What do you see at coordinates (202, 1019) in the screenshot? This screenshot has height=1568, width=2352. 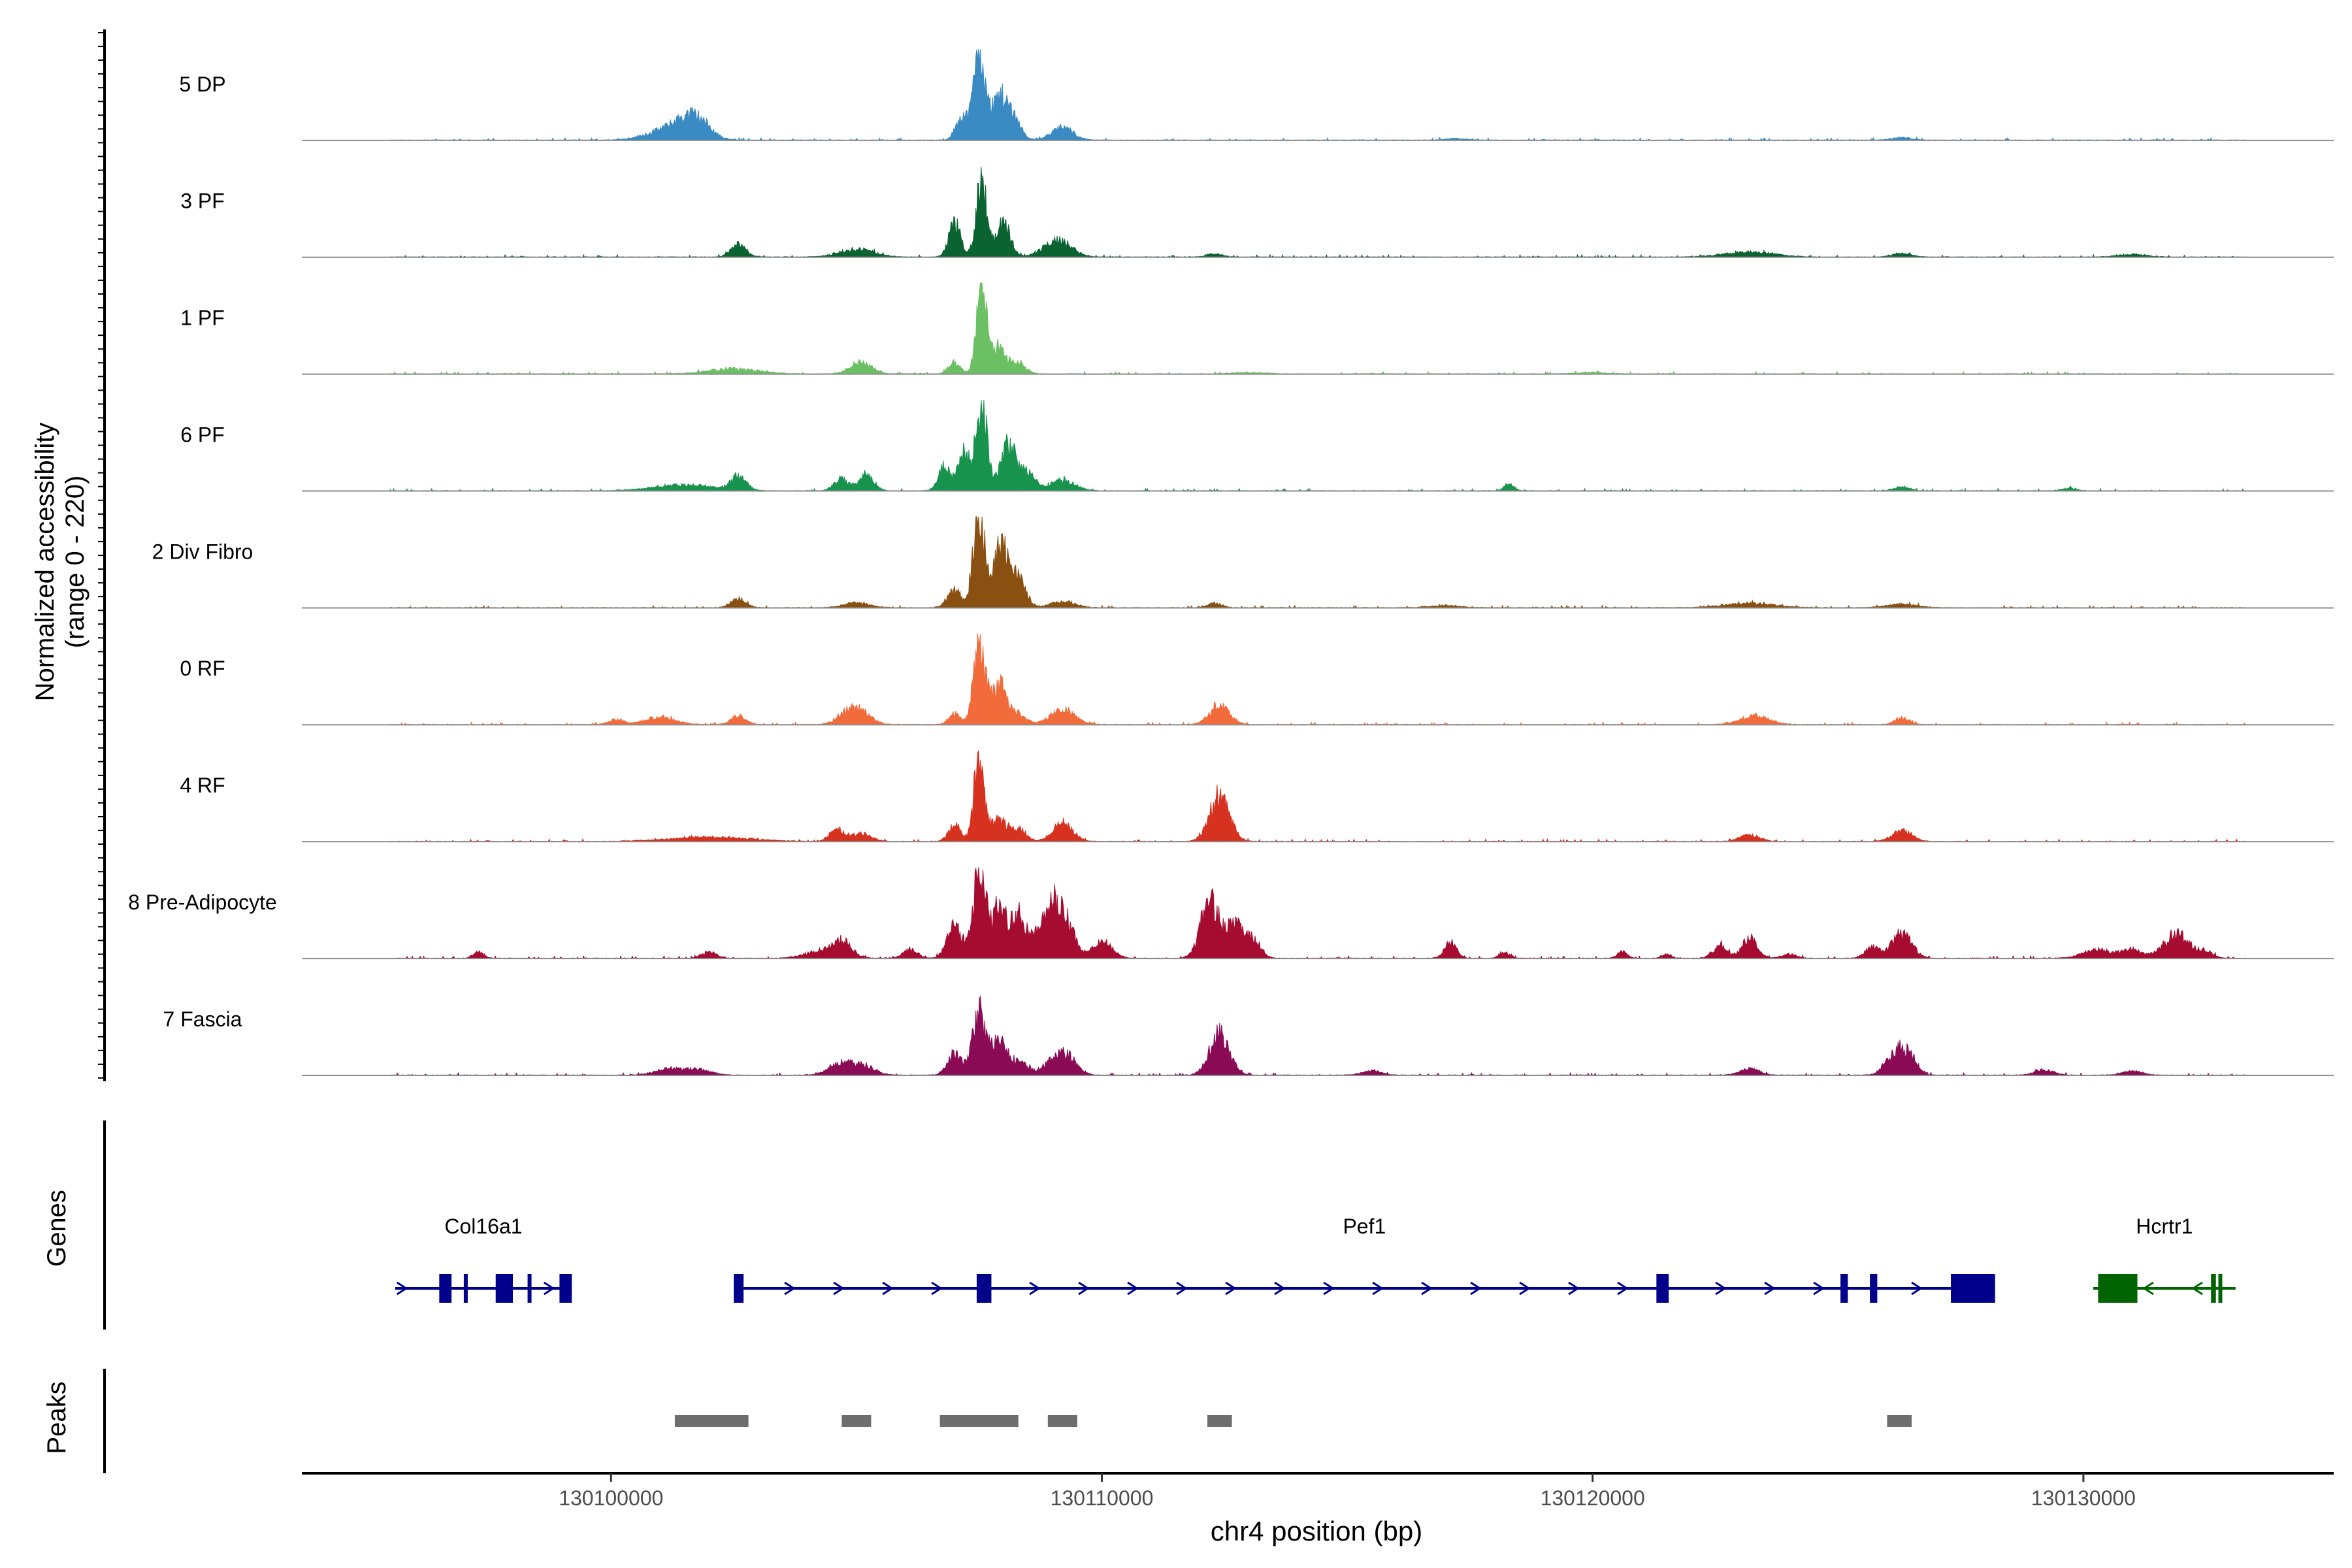 I see `track-label: 7 Fascia` at bounding box center [202, 1019].